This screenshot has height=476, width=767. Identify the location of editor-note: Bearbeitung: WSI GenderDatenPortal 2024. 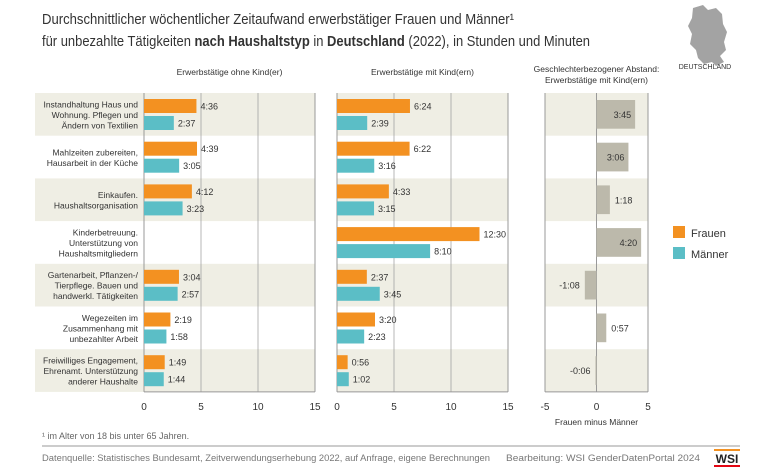
(603, 458).